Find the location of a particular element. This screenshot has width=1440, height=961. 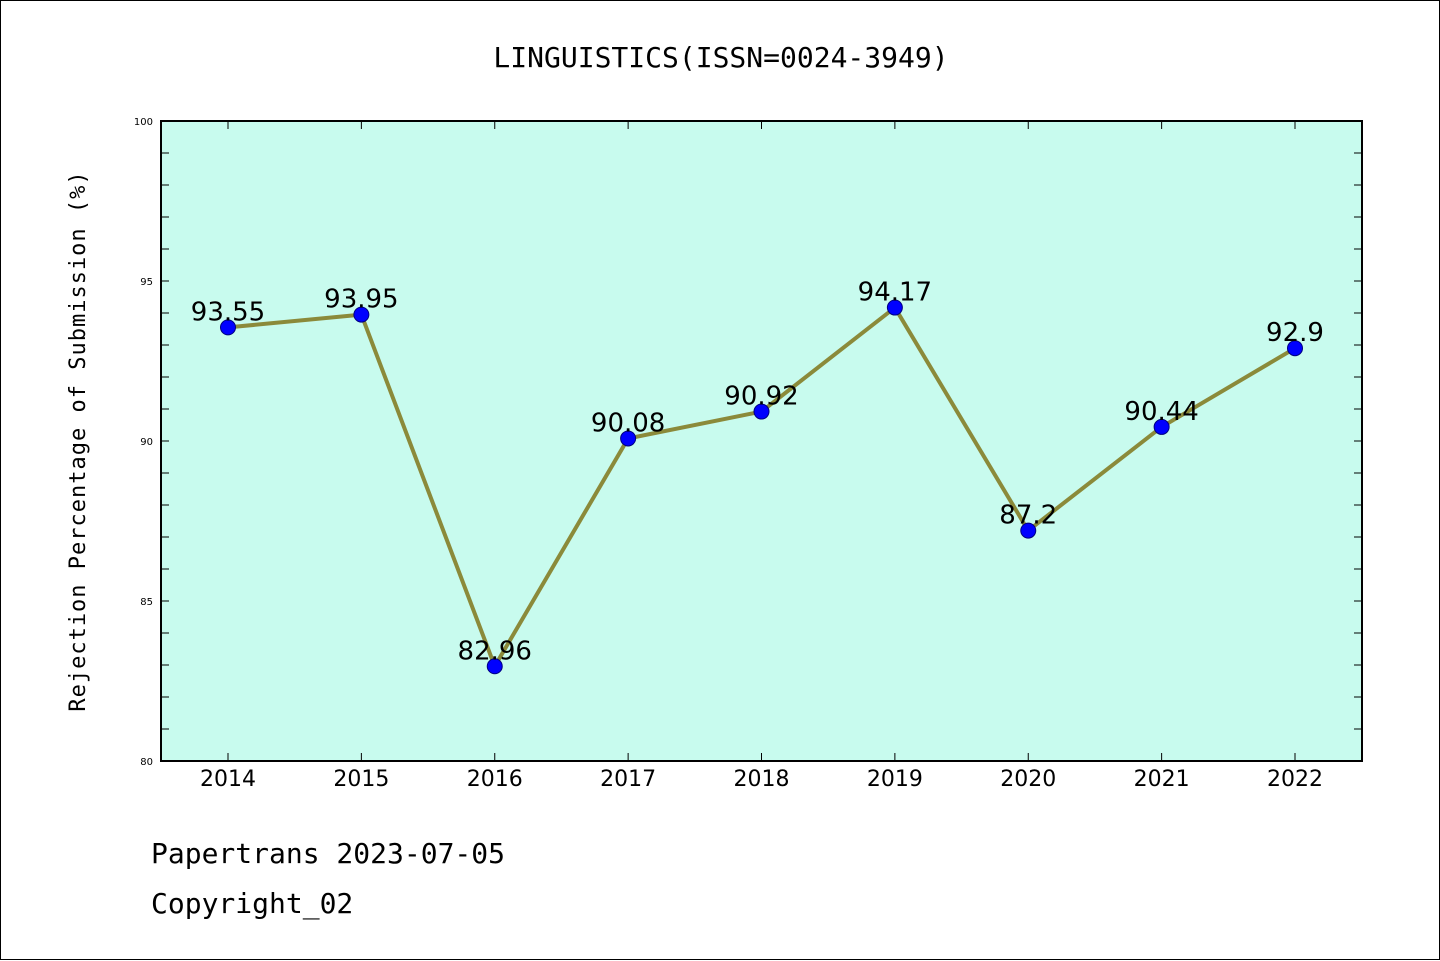

x-tick-label: 2021 is located at coordinates (1162, 779).